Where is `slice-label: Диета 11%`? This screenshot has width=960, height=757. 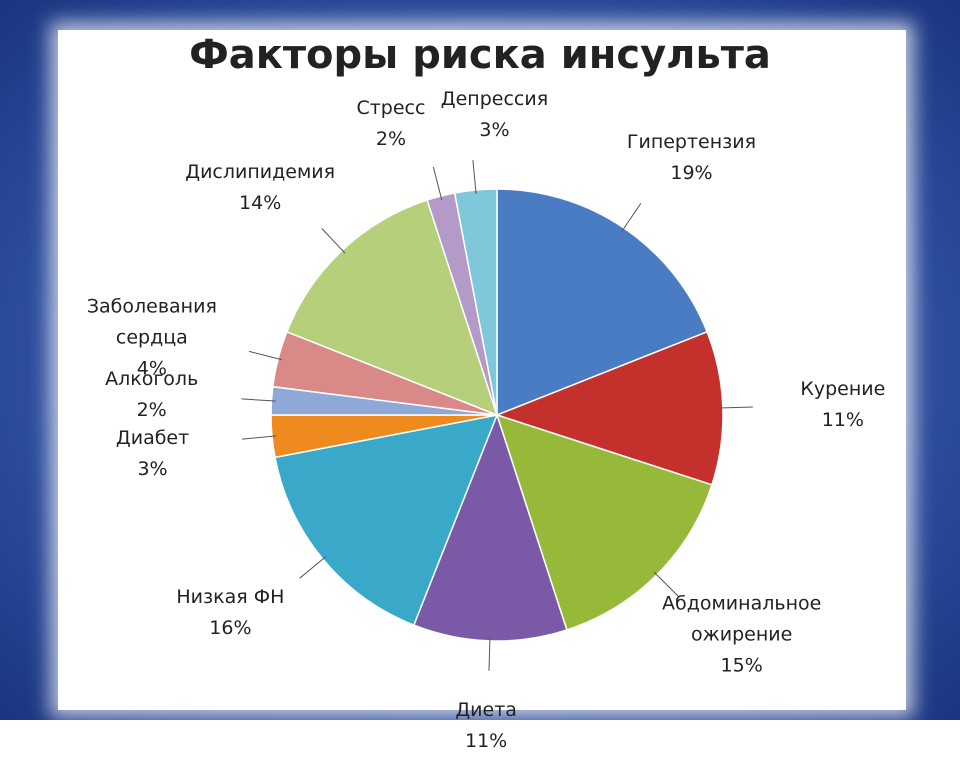
slice-label: Диета 11% is located at coordinates (486, 726).